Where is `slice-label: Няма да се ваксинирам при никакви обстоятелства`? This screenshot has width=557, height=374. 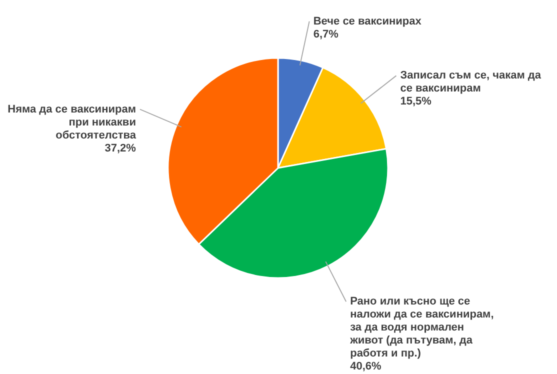
slice-label: Няма да се ваксинирам при никакви обстоятелства is located at coordinates (72, 122).